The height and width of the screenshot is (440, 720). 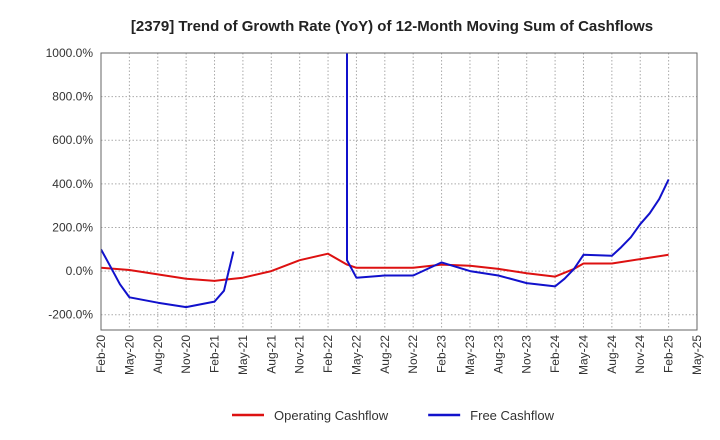 I want to click on x-tick-label: Feb-20, so click(x=101, y=354).